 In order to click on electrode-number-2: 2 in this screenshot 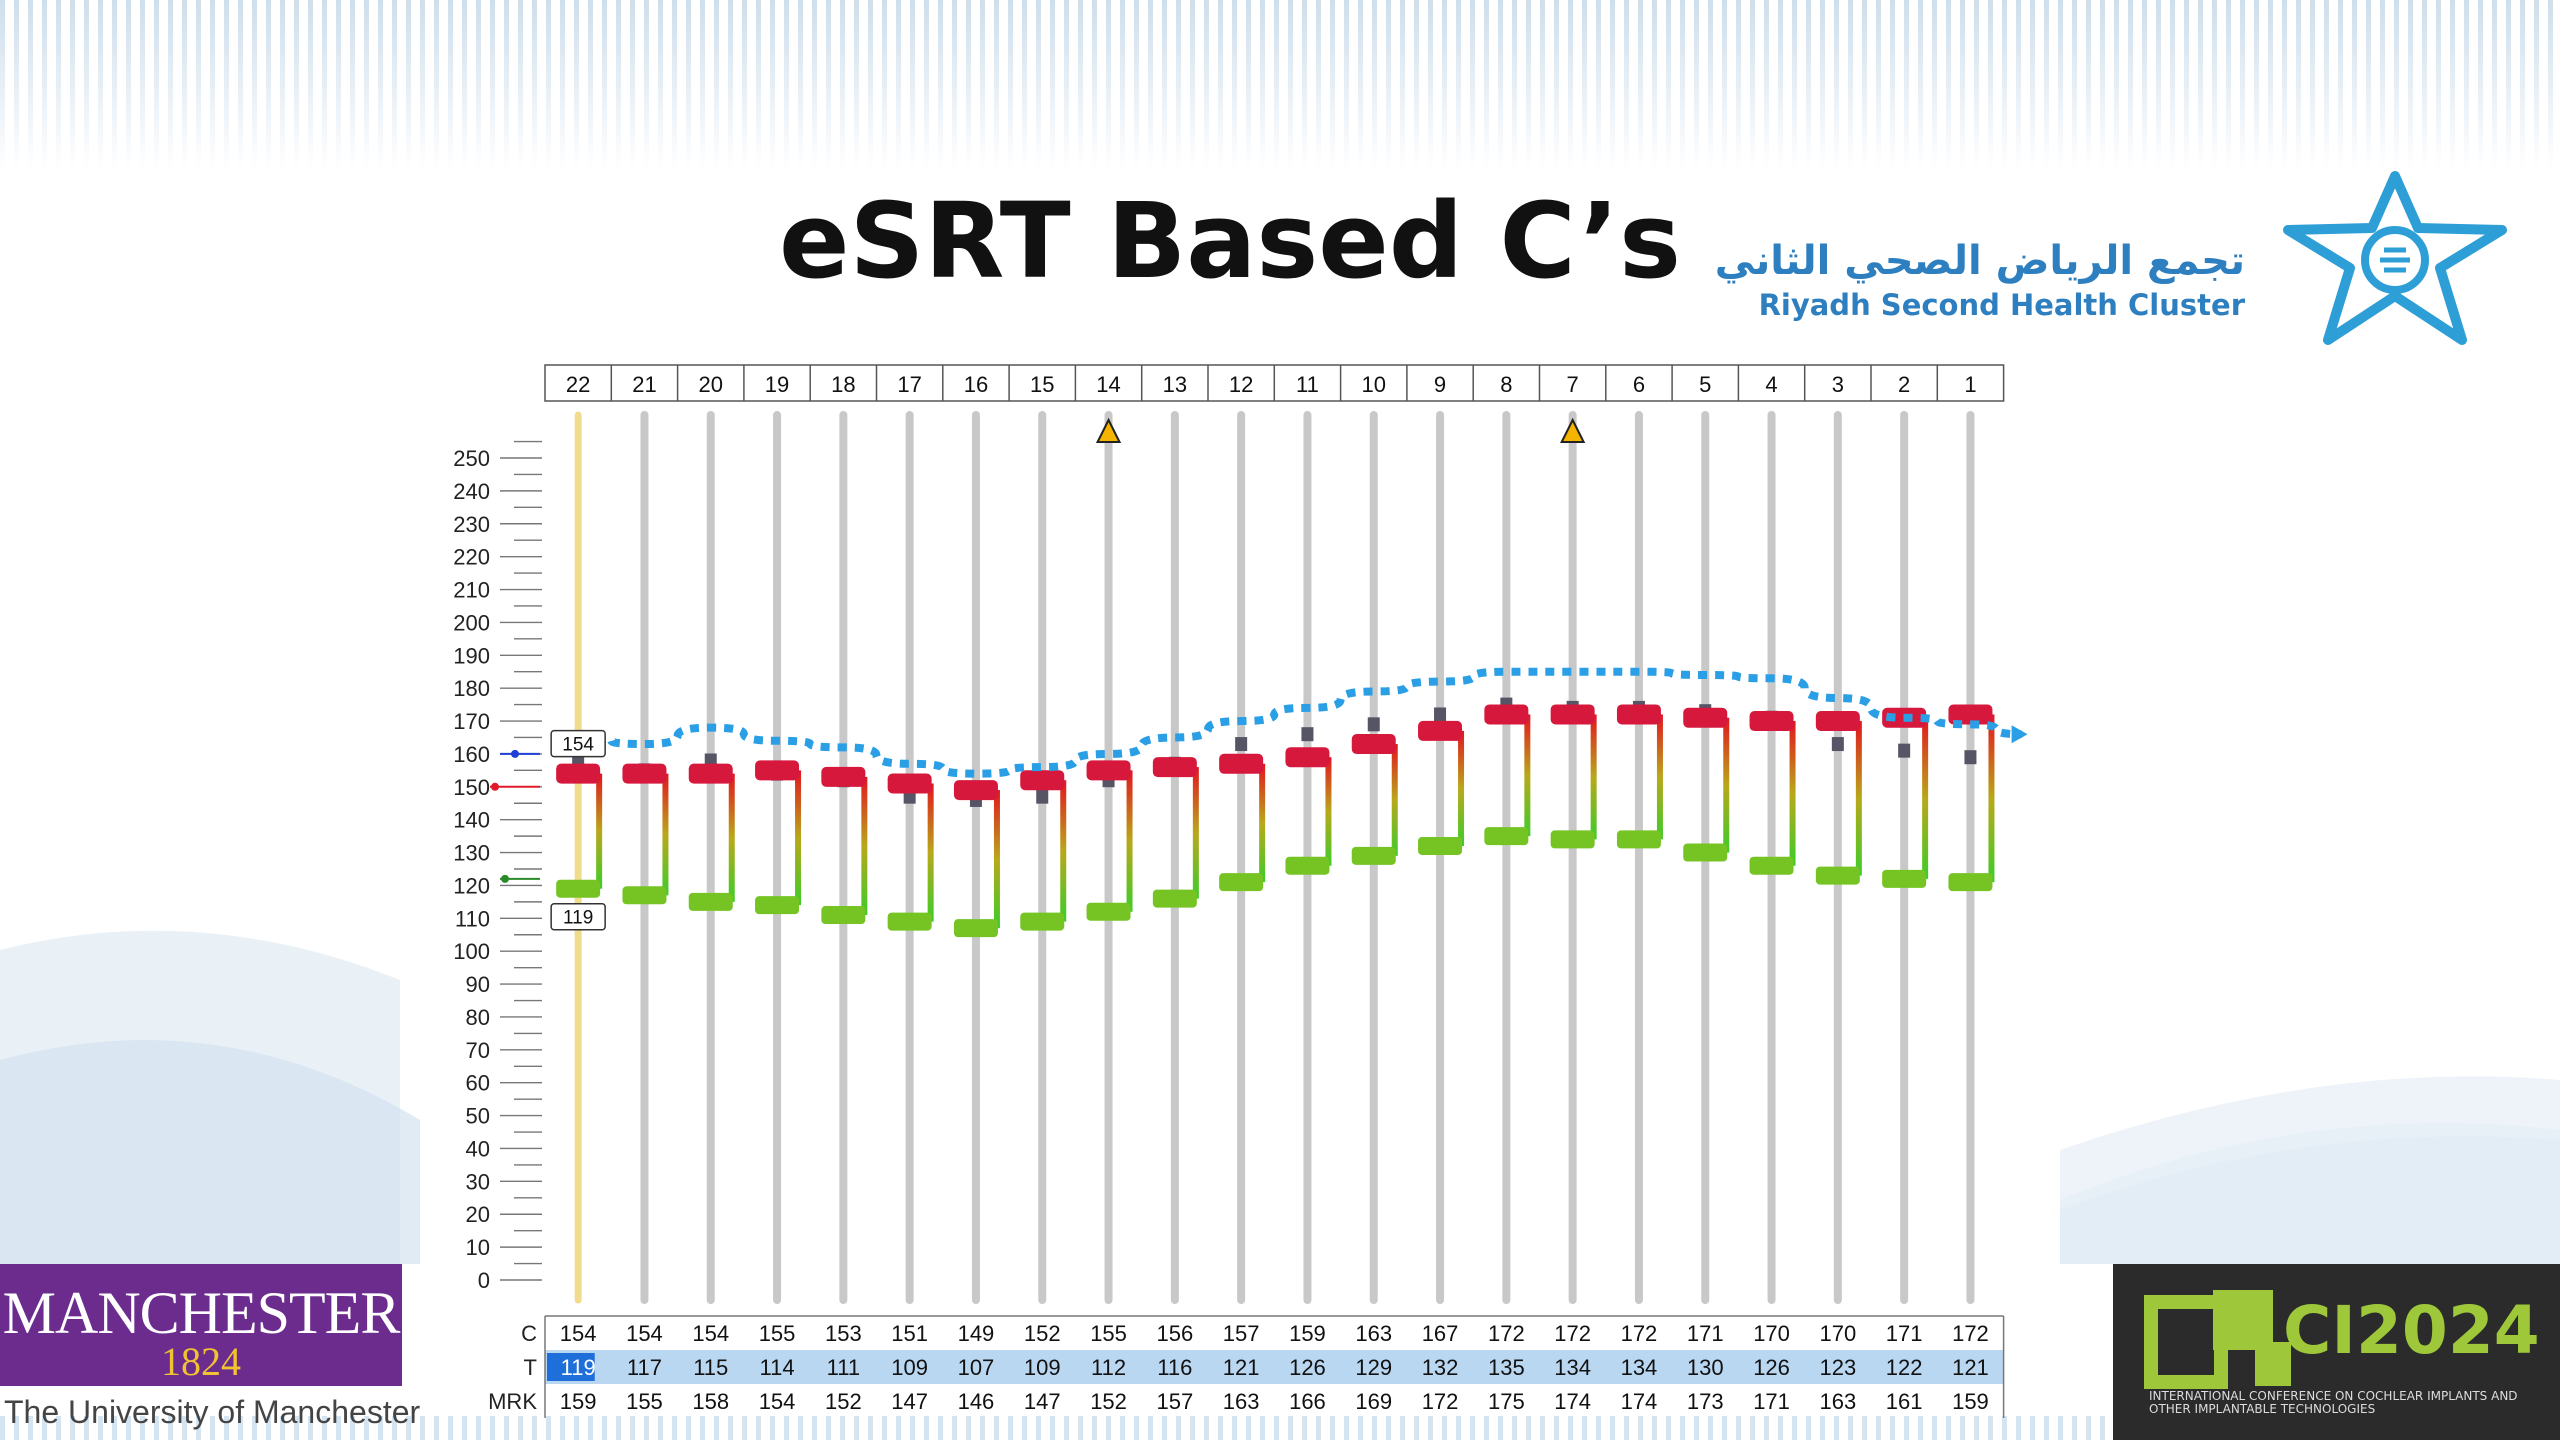, I will do `click(1904, 384)`.